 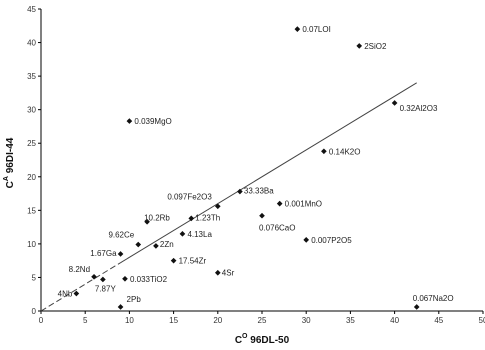 What do you see at coordinates (31, 244) in the screenshot?
I see `y-tick-label: 10` at bounding box center [31, 244].